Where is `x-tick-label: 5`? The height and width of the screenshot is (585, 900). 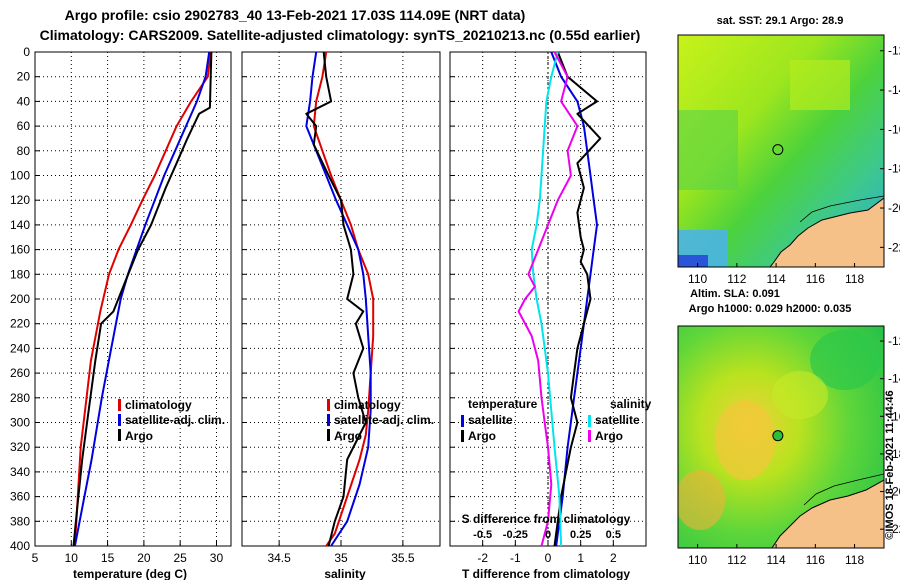 x-tick-label: 5 is located at coordinates (35, 558).